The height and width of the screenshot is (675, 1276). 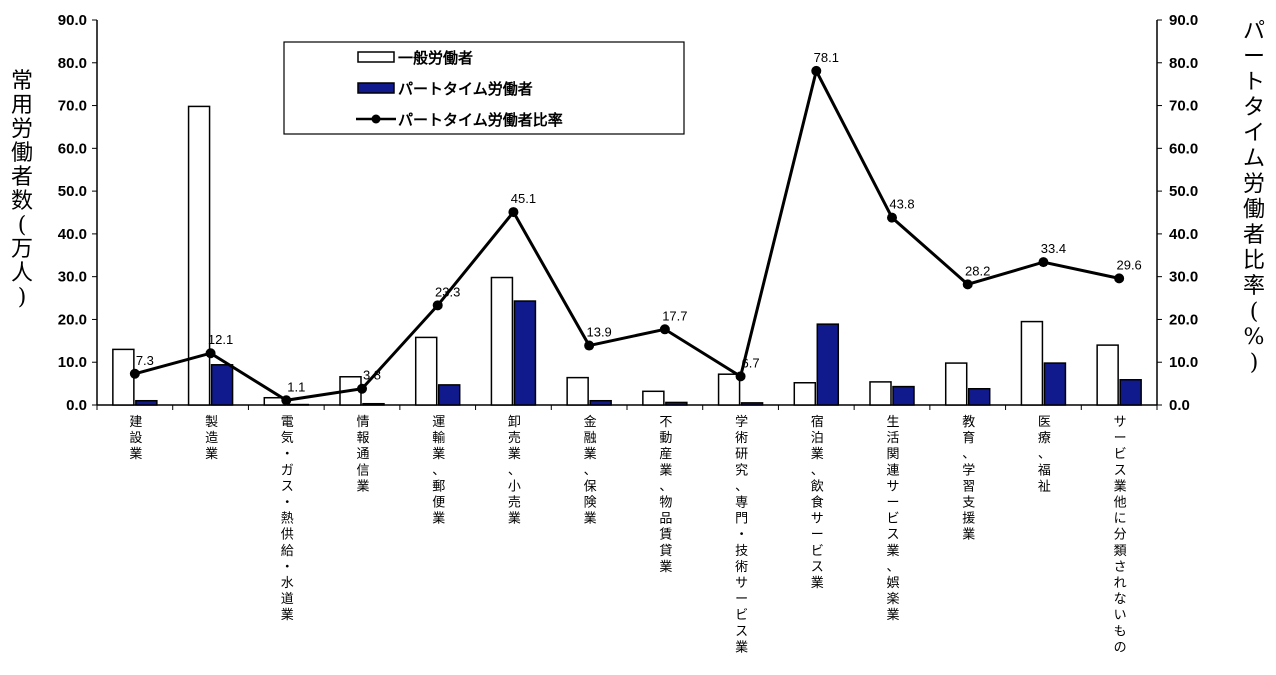 I want to click on left-tick-label: 0.0, so click(x=76, y=405).